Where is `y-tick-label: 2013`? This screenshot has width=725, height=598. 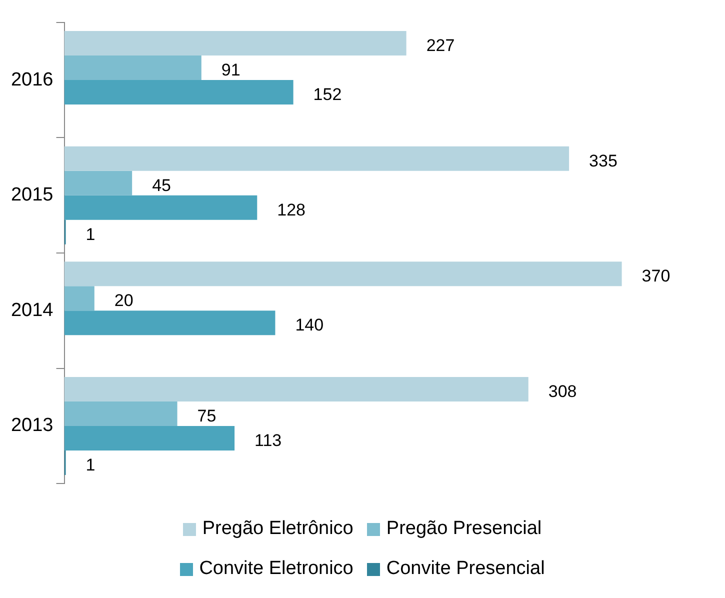 y-tick-label: 2013 is located at coordinates (32, 425).